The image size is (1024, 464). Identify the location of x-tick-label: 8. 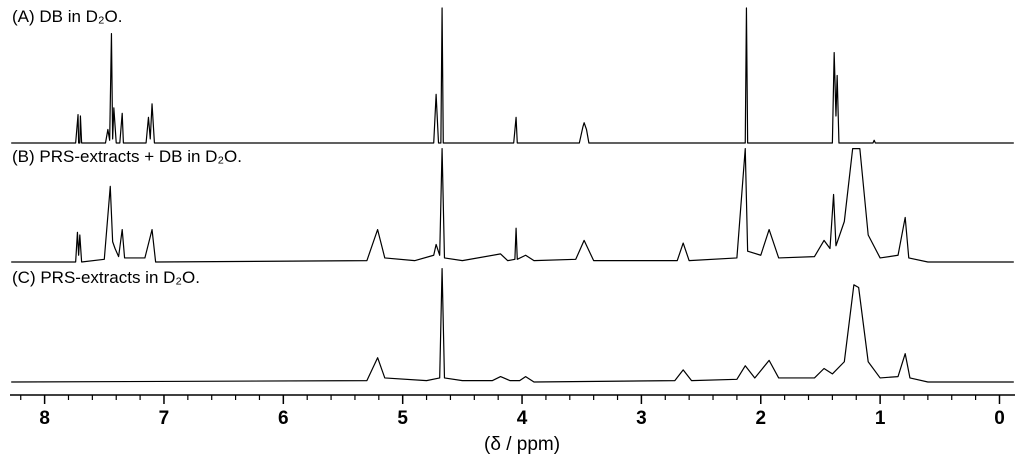
(44, 418).